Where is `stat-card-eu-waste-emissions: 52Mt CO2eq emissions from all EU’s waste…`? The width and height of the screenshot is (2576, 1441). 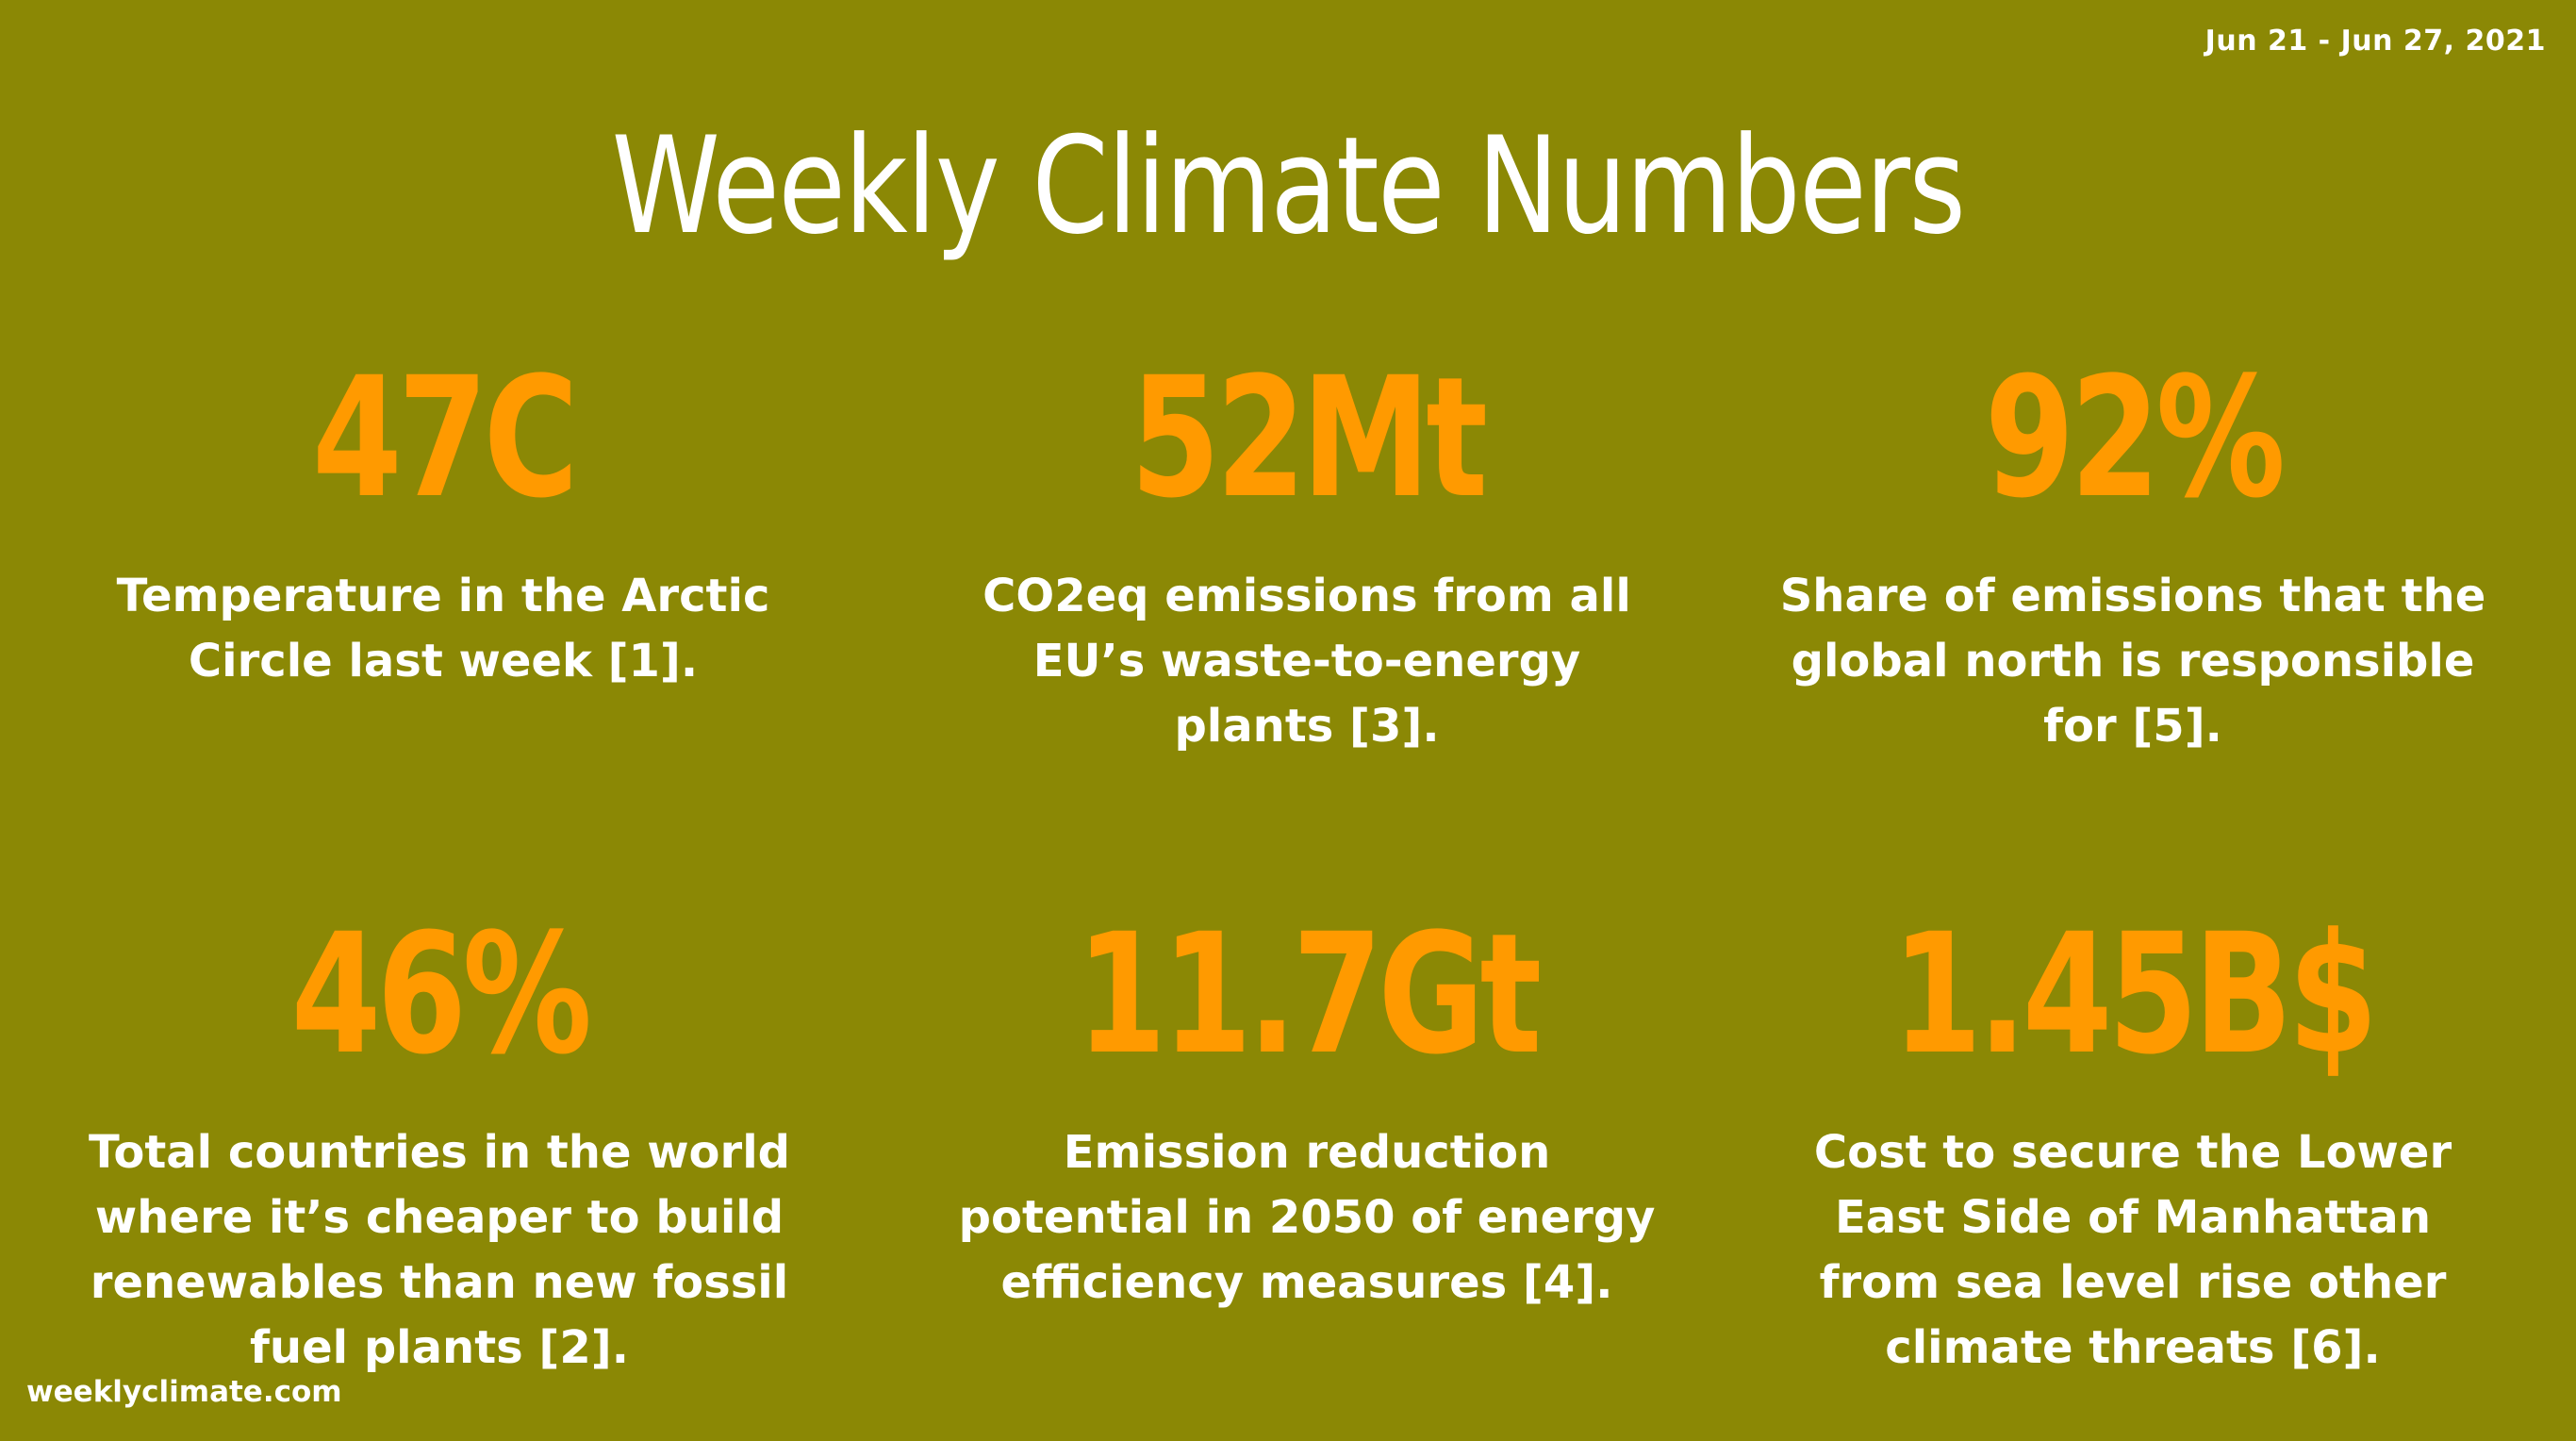 stat-card-eu-waste-emissions: 52Mt CO2eq emissions from all EU’s waste… is located at coordinates (1307, 554).